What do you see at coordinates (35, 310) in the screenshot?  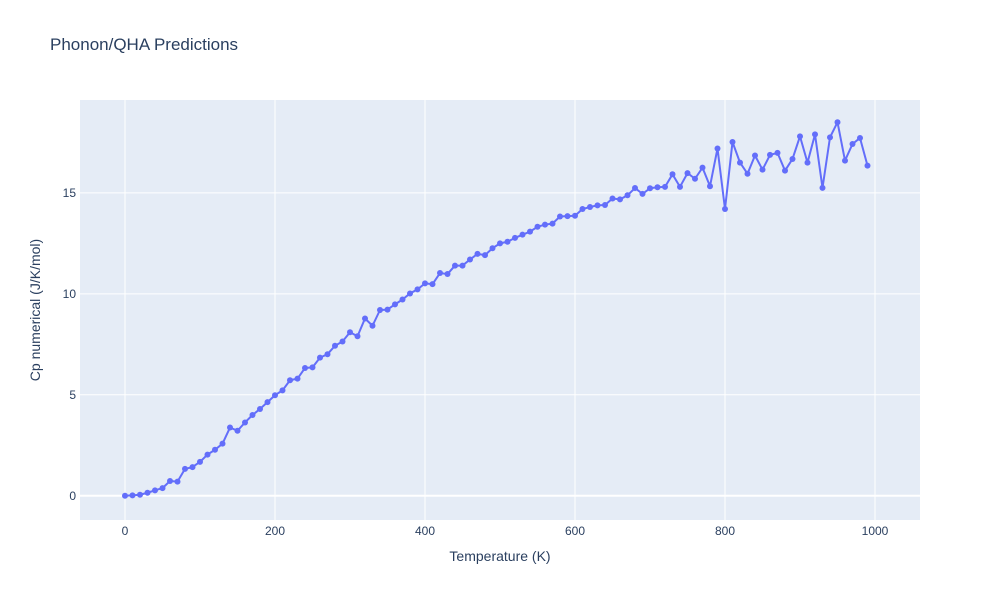 I see `y-axis-title: Cp numerical (J/K/mol)` at bounding box center [35, 310].